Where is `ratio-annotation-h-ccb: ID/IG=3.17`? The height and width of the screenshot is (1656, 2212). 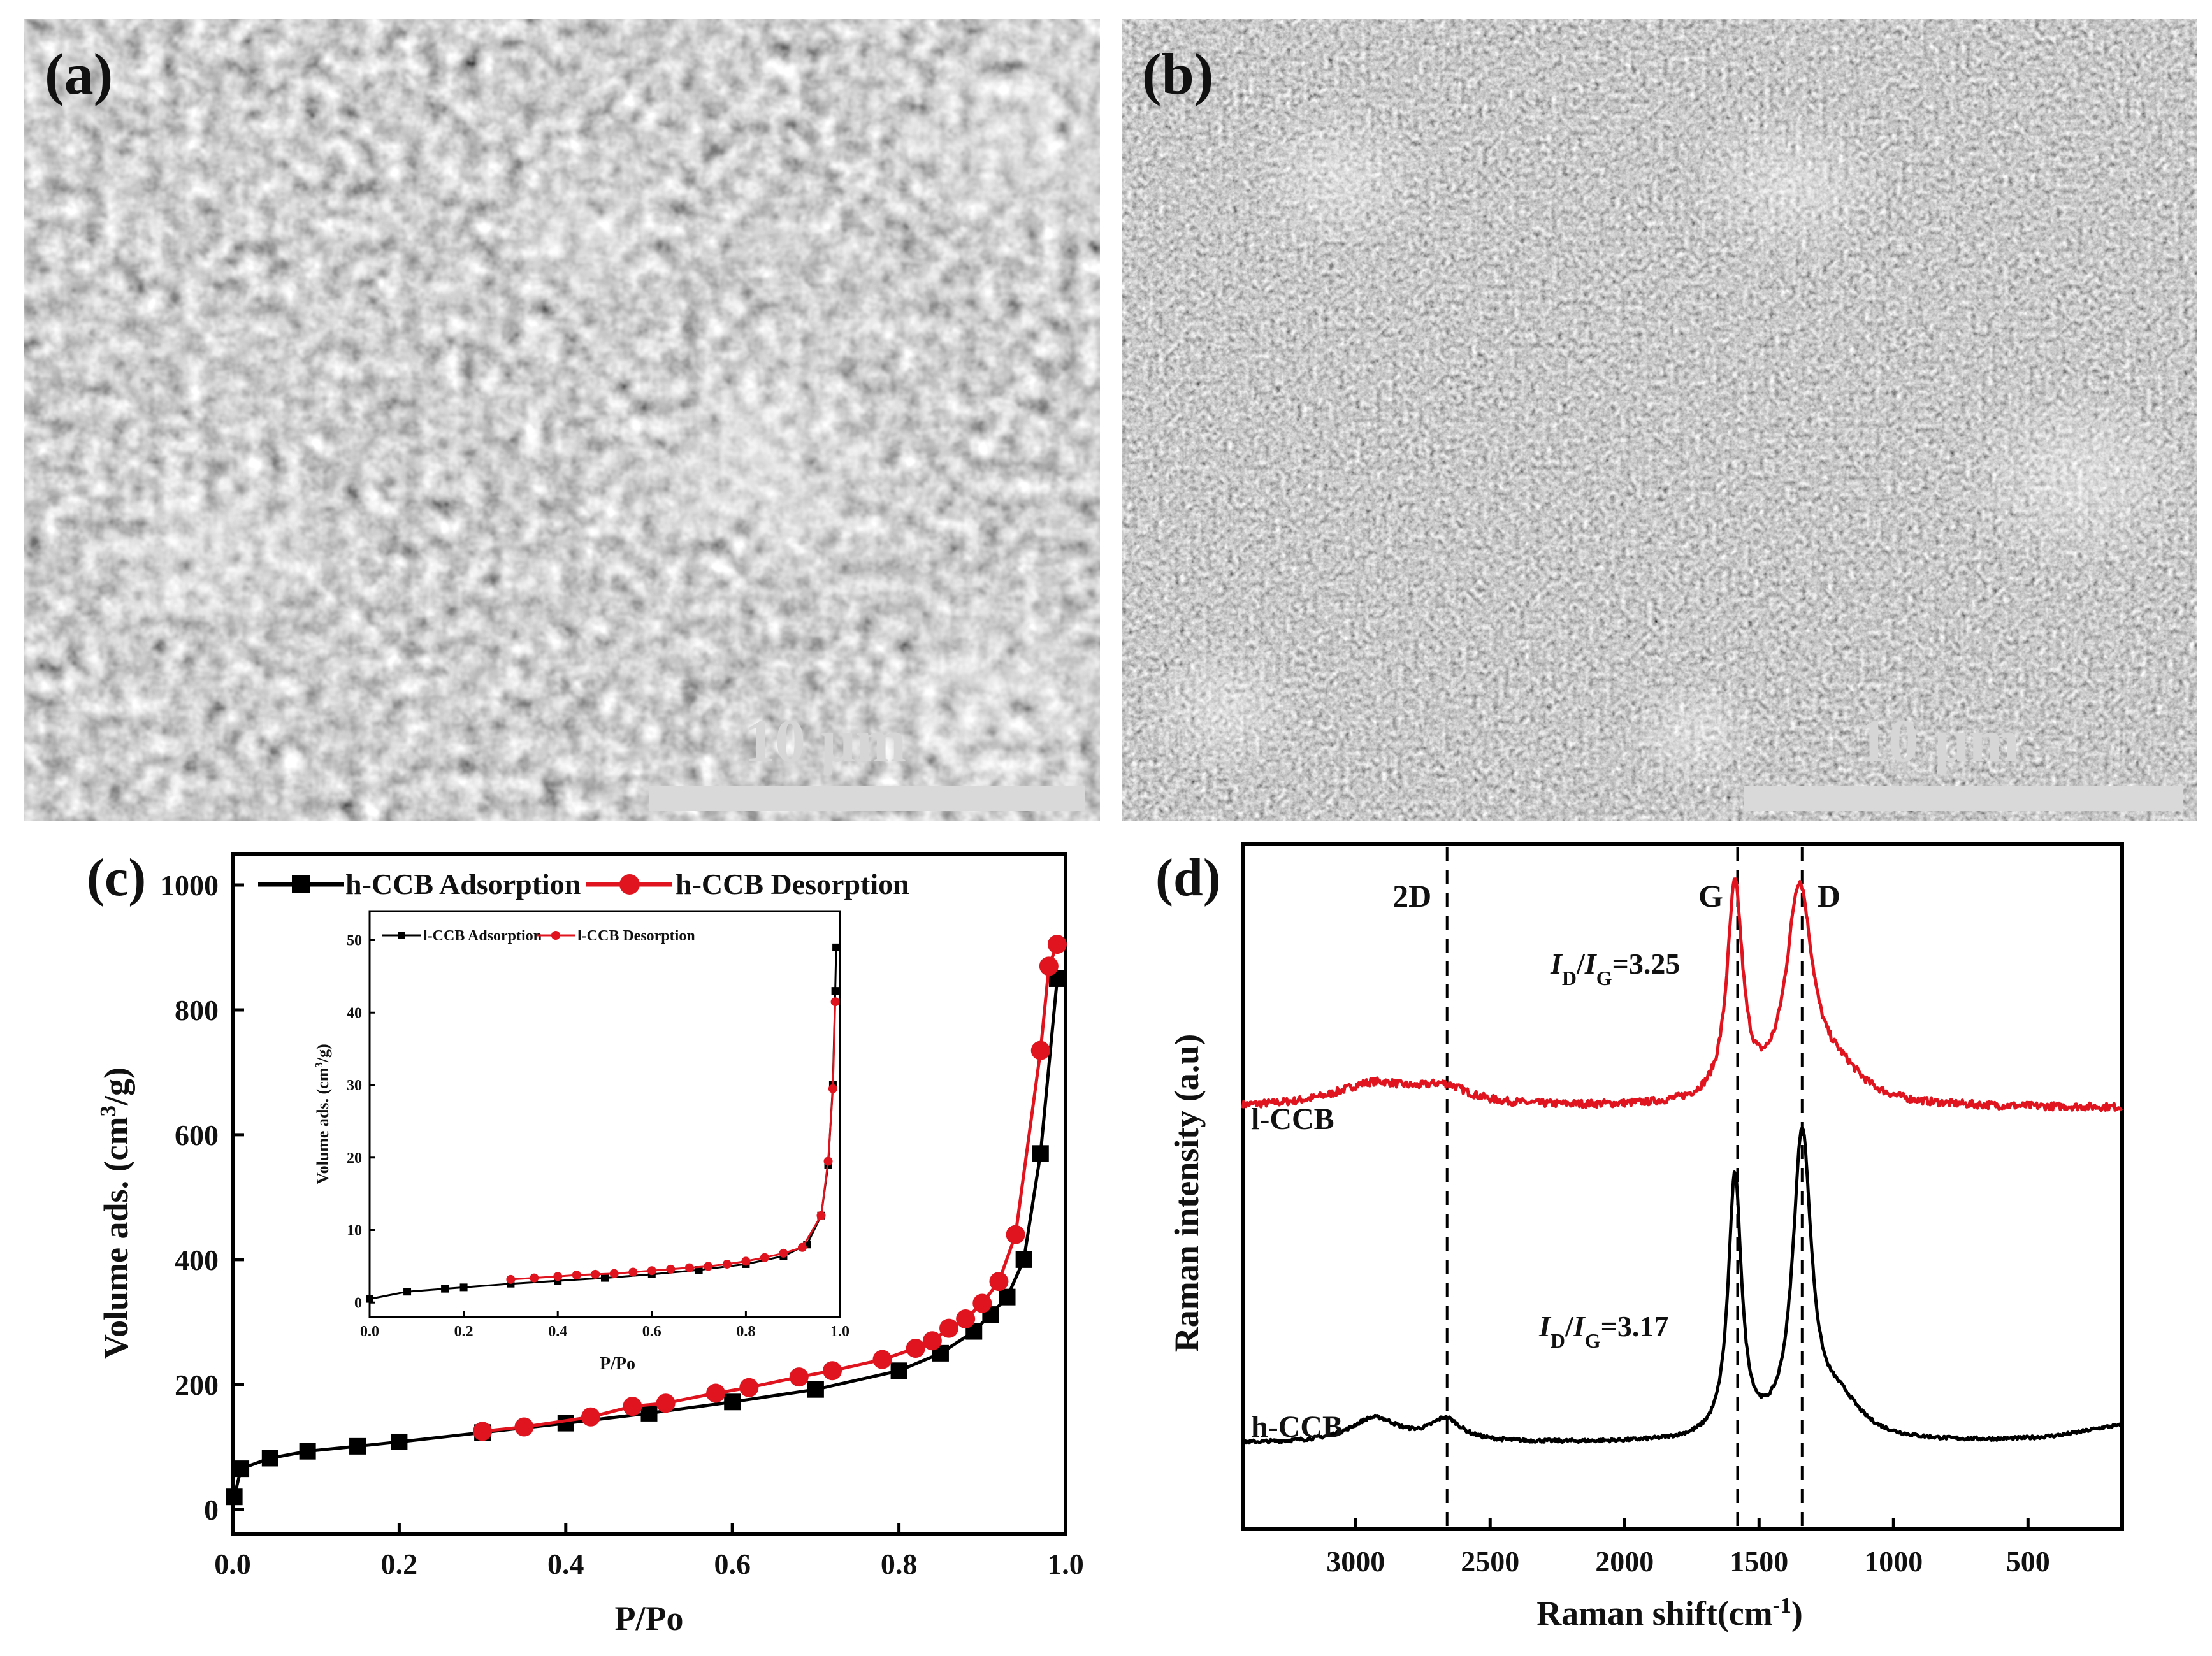 ratio-annotation-h-ccb: ID/IG=3.17 is located at coordinates (1603, 1331).